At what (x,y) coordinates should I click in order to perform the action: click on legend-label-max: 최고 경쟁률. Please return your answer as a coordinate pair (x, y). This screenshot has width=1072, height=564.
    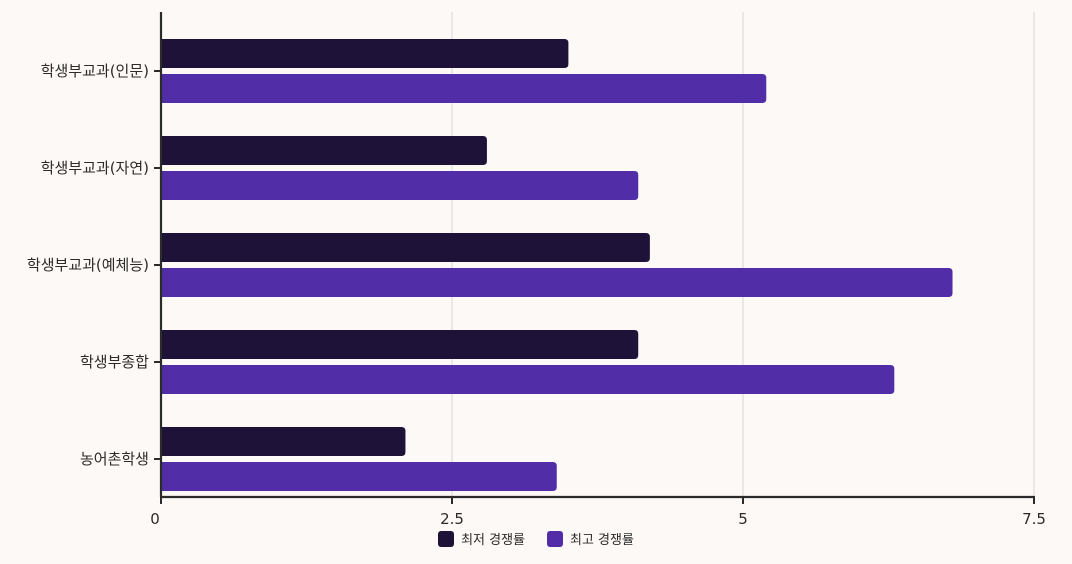
    Looking at the image, I should click on (602, 540).